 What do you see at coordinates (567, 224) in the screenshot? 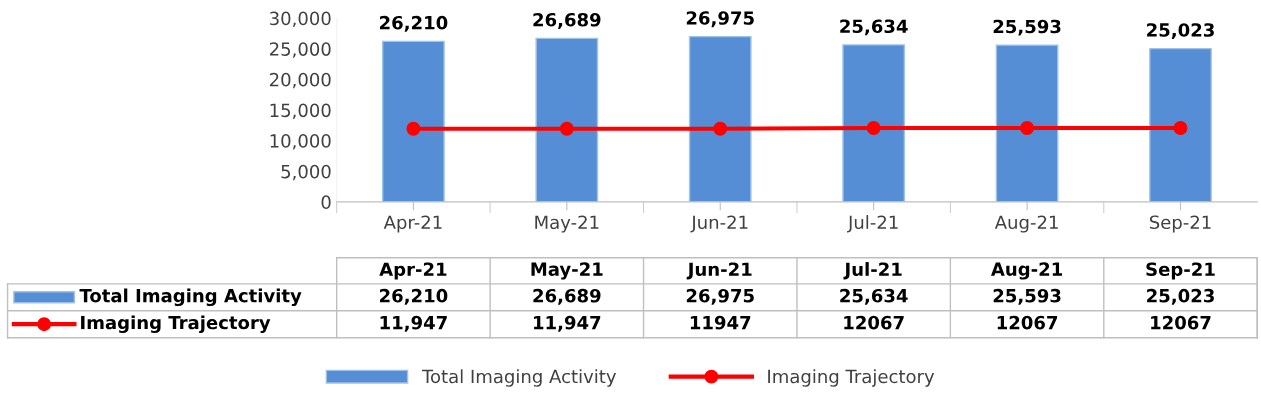
I see `x-tick-label: May-21` at bounding box center [567, 224].